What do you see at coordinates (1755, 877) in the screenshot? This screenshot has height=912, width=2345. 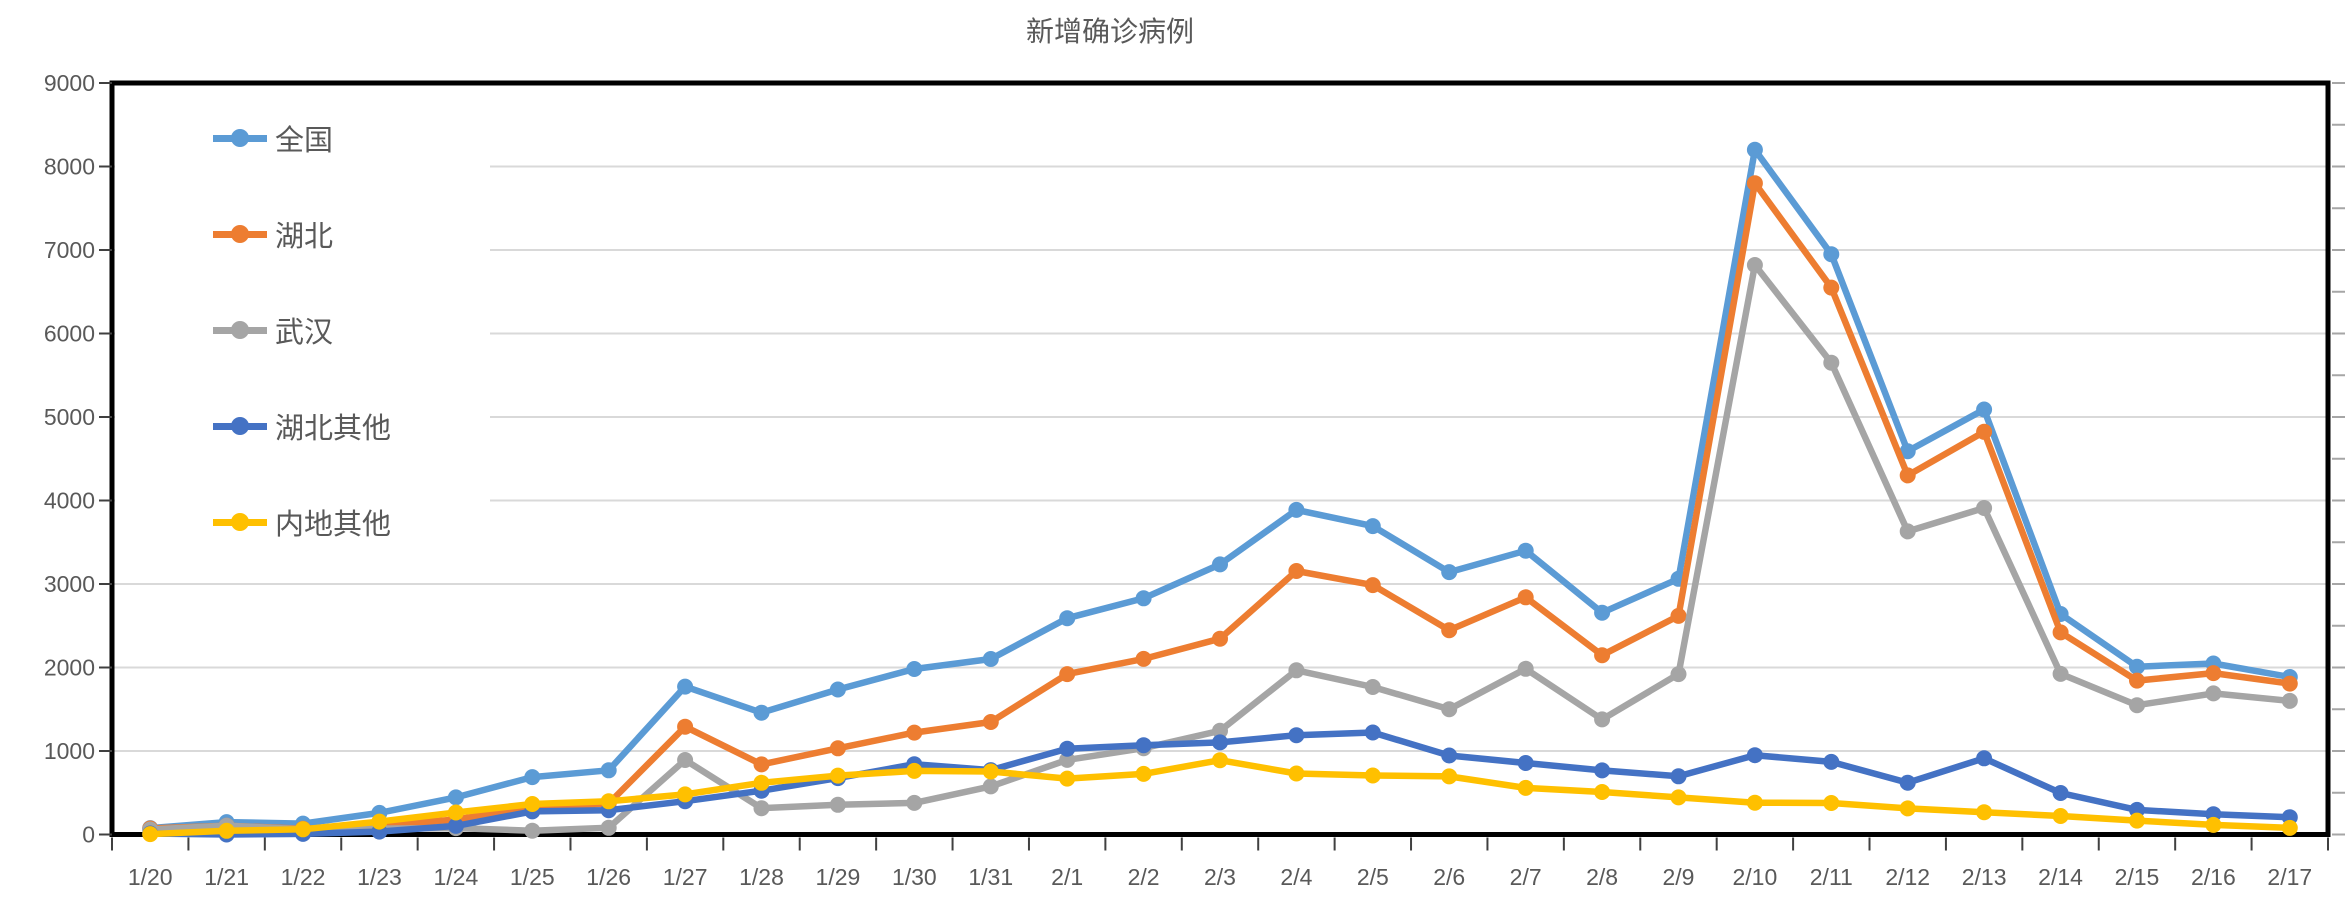 I see `x-tick-label: 2/10` at bounding box center [1755, 877].